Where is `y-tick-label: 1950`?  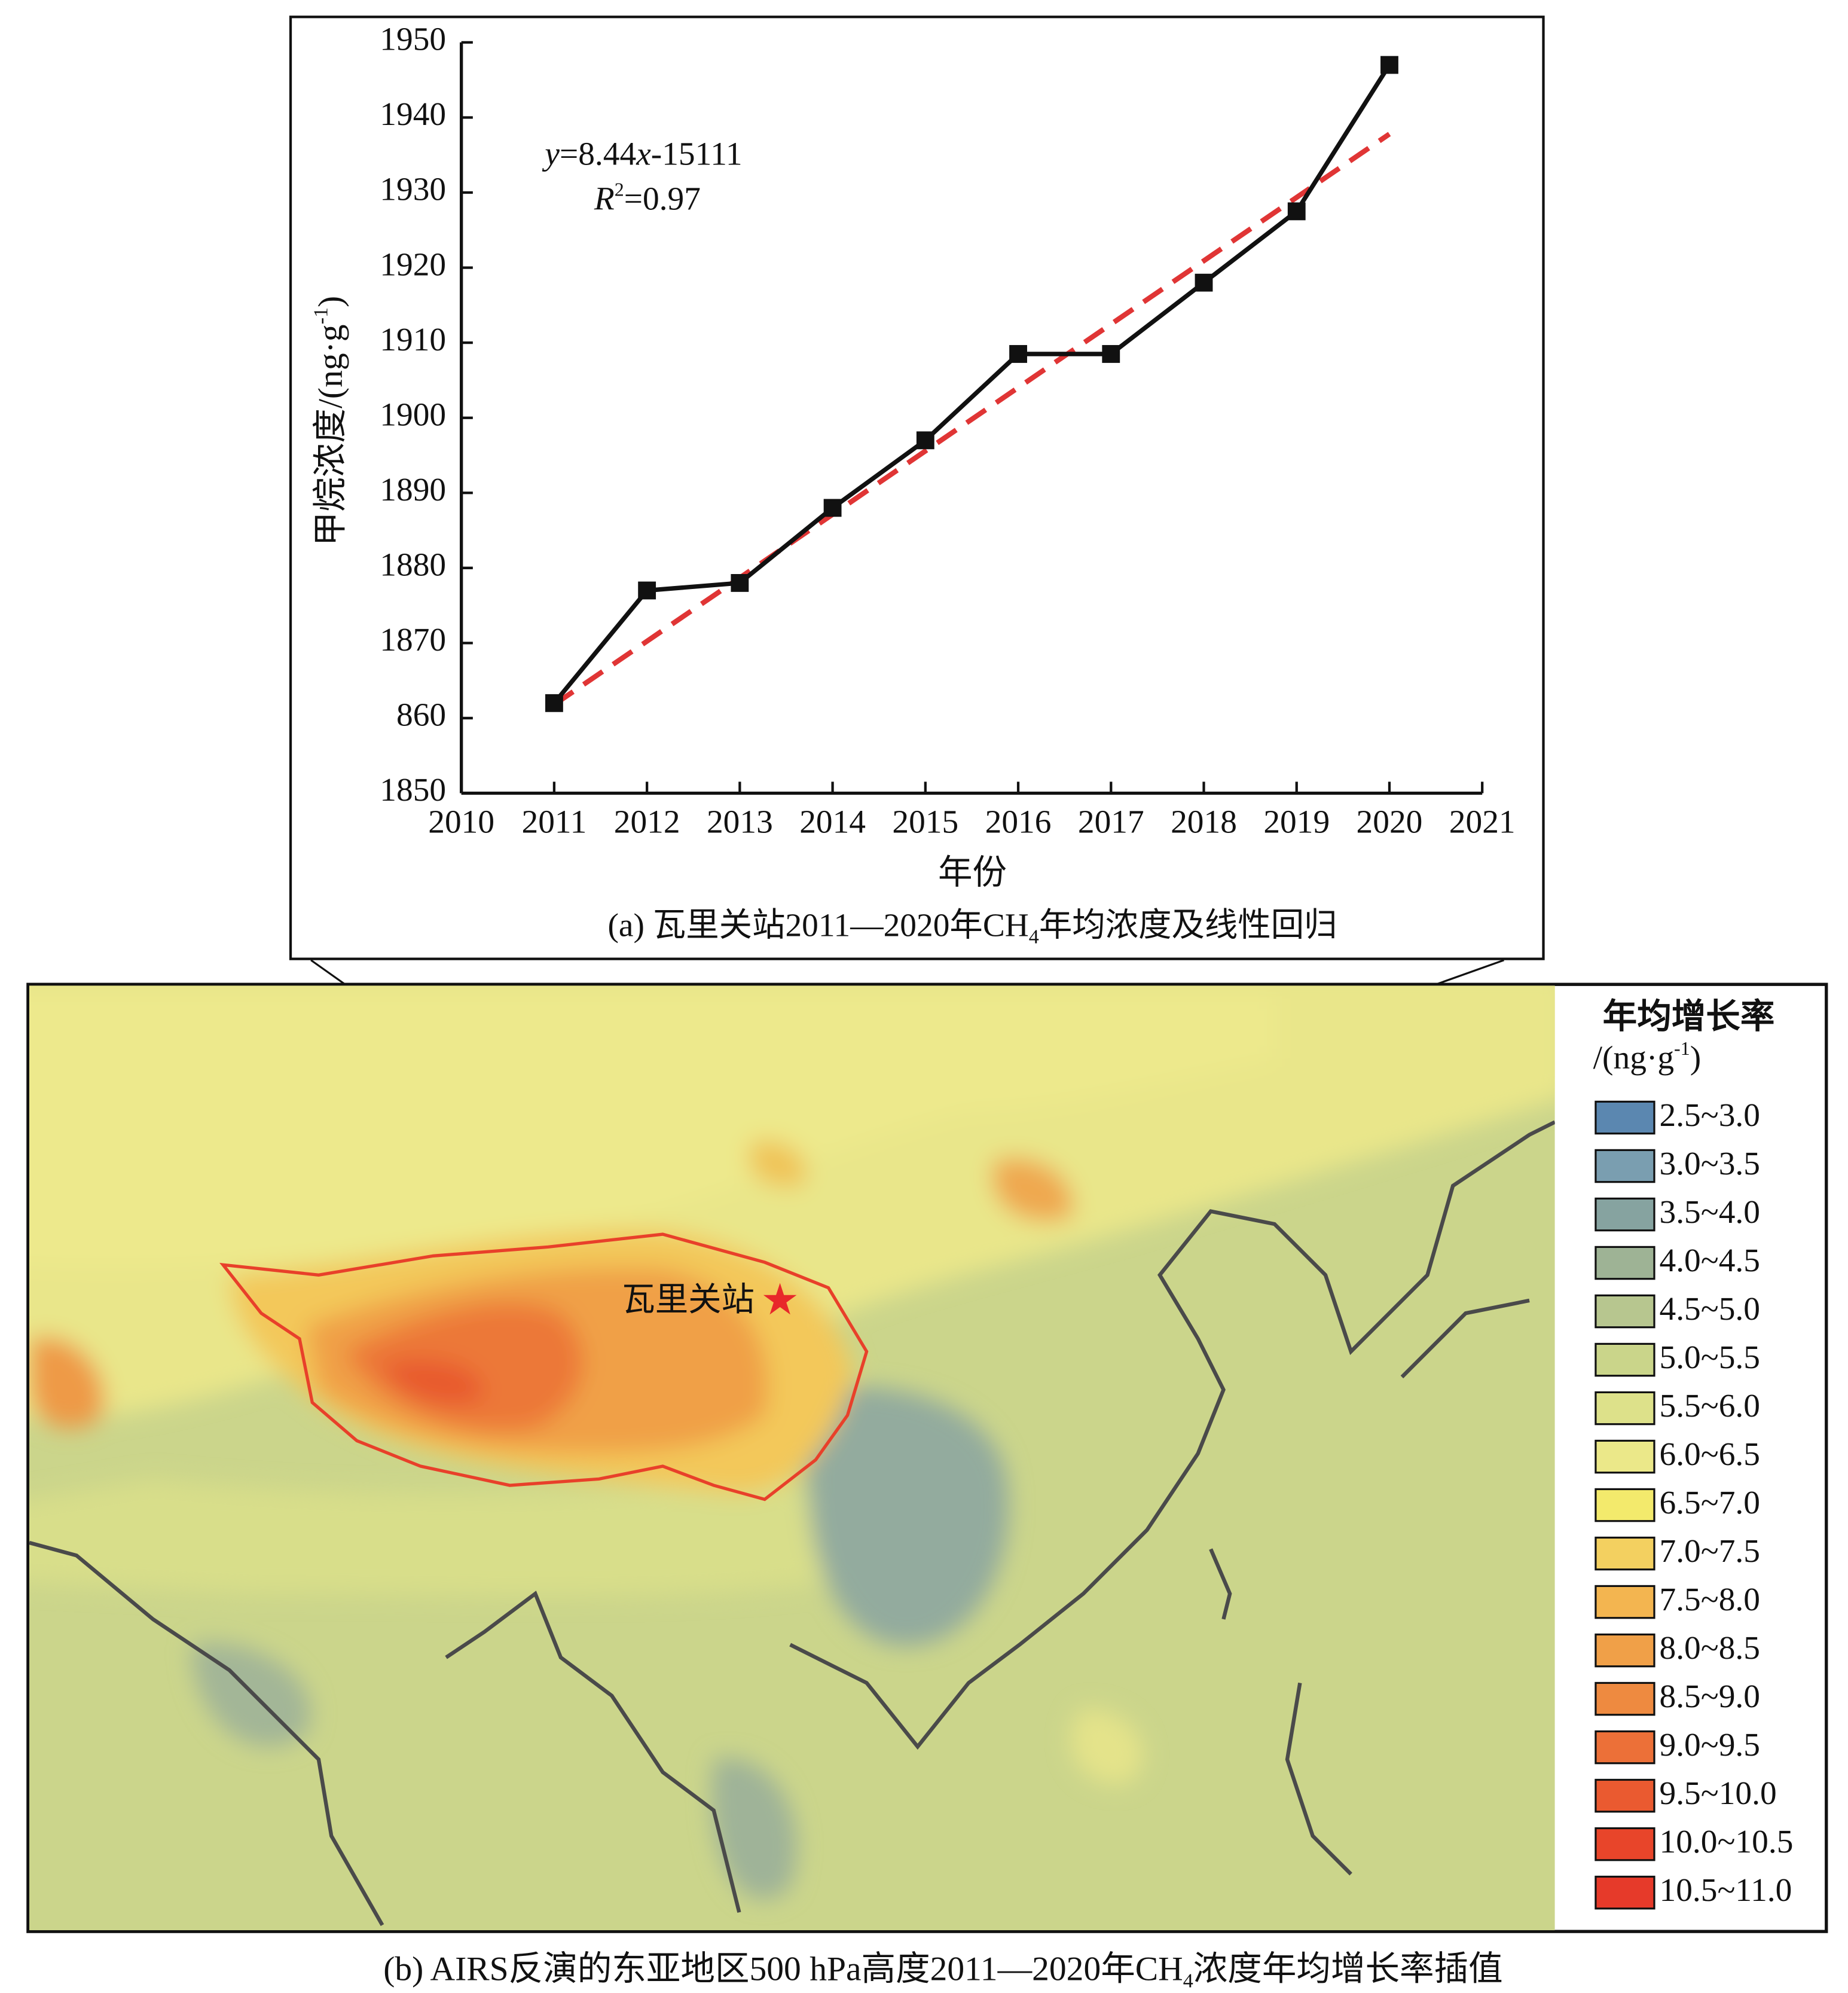 y-tick-label: 1950 is located at coordinates (413, 39).